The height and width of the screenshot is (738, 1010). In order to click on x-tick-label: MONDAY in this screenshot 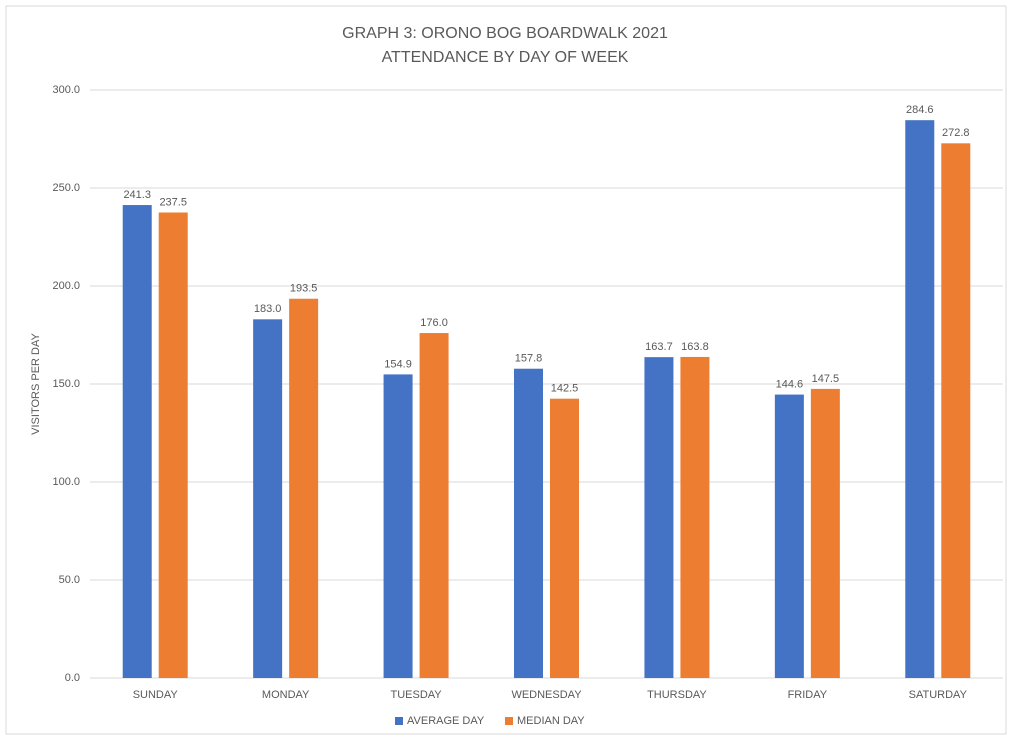, I will do `click(286, 695)`.